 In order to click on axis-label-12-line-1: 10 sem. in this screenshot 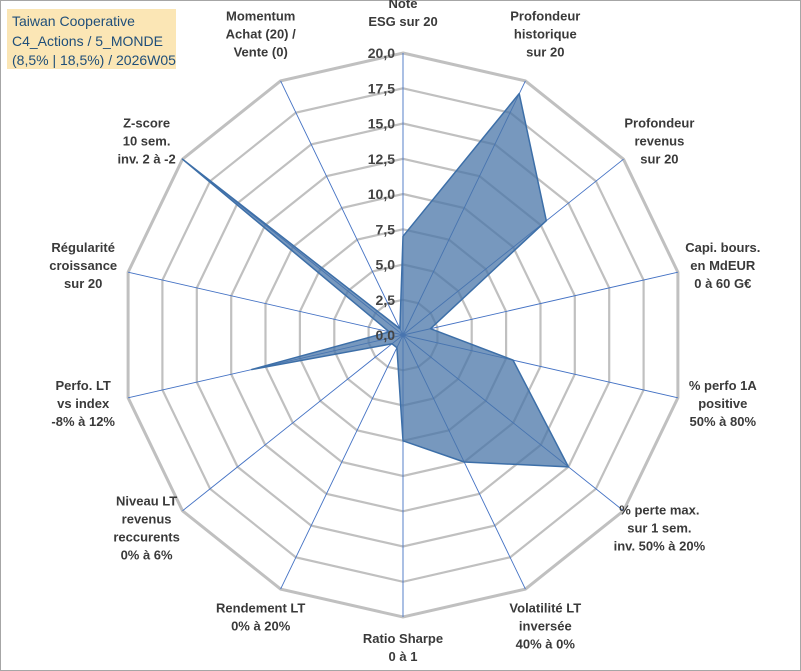, I will do `click(147, 141)`.